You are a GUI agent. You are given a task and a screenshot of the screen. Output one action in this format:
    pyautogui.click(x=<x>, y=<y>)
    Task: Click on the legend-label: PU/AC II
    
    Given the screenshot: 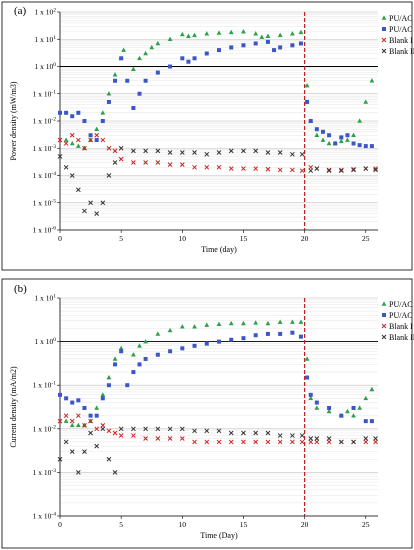 What is the action you would take?
    pyautogui.click(x=401, y=29)
    